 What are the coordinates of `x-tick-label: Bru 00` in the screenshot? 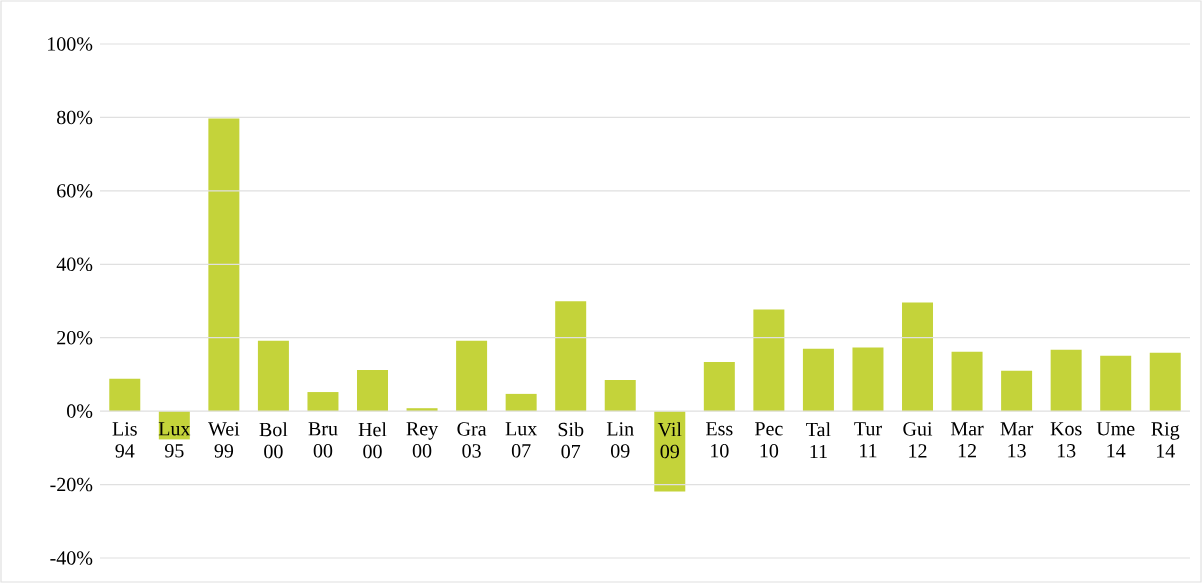 It's located at (323, 440).